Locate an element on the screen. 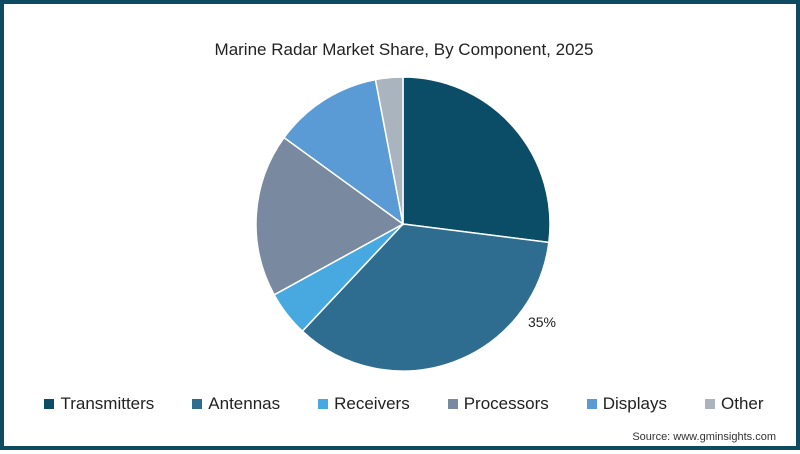 The width and height of the screenshot is (800, 454). legend-item-antennas: Antennas is located at coordinates (236, 404).